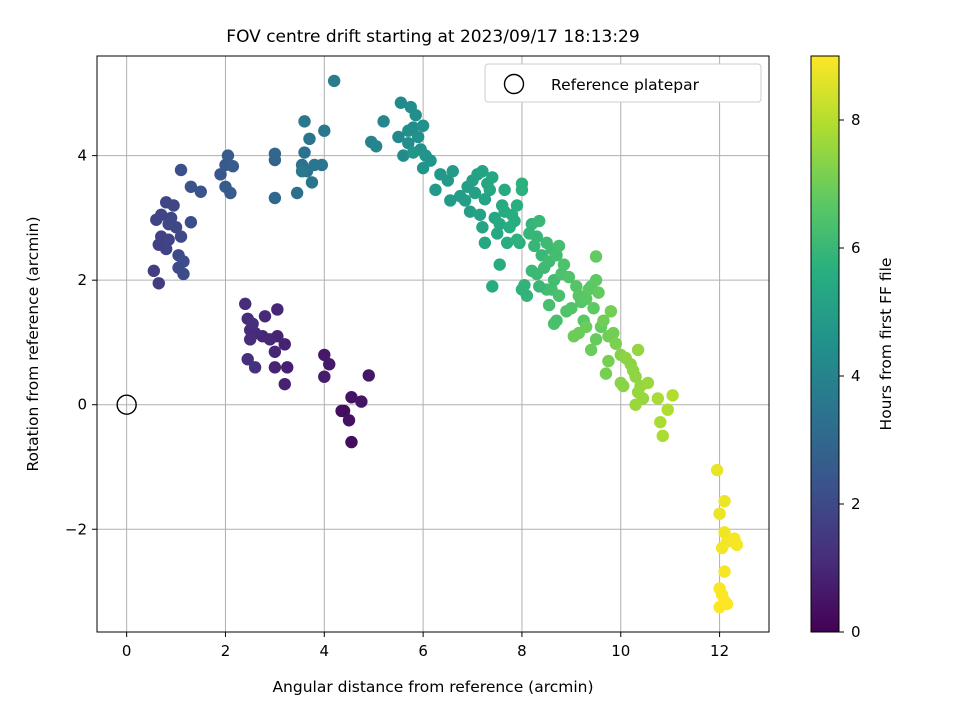  Describe the element at coordinates (82, 280) in the screenshot. I see `y-tick-label: 2` at that location.